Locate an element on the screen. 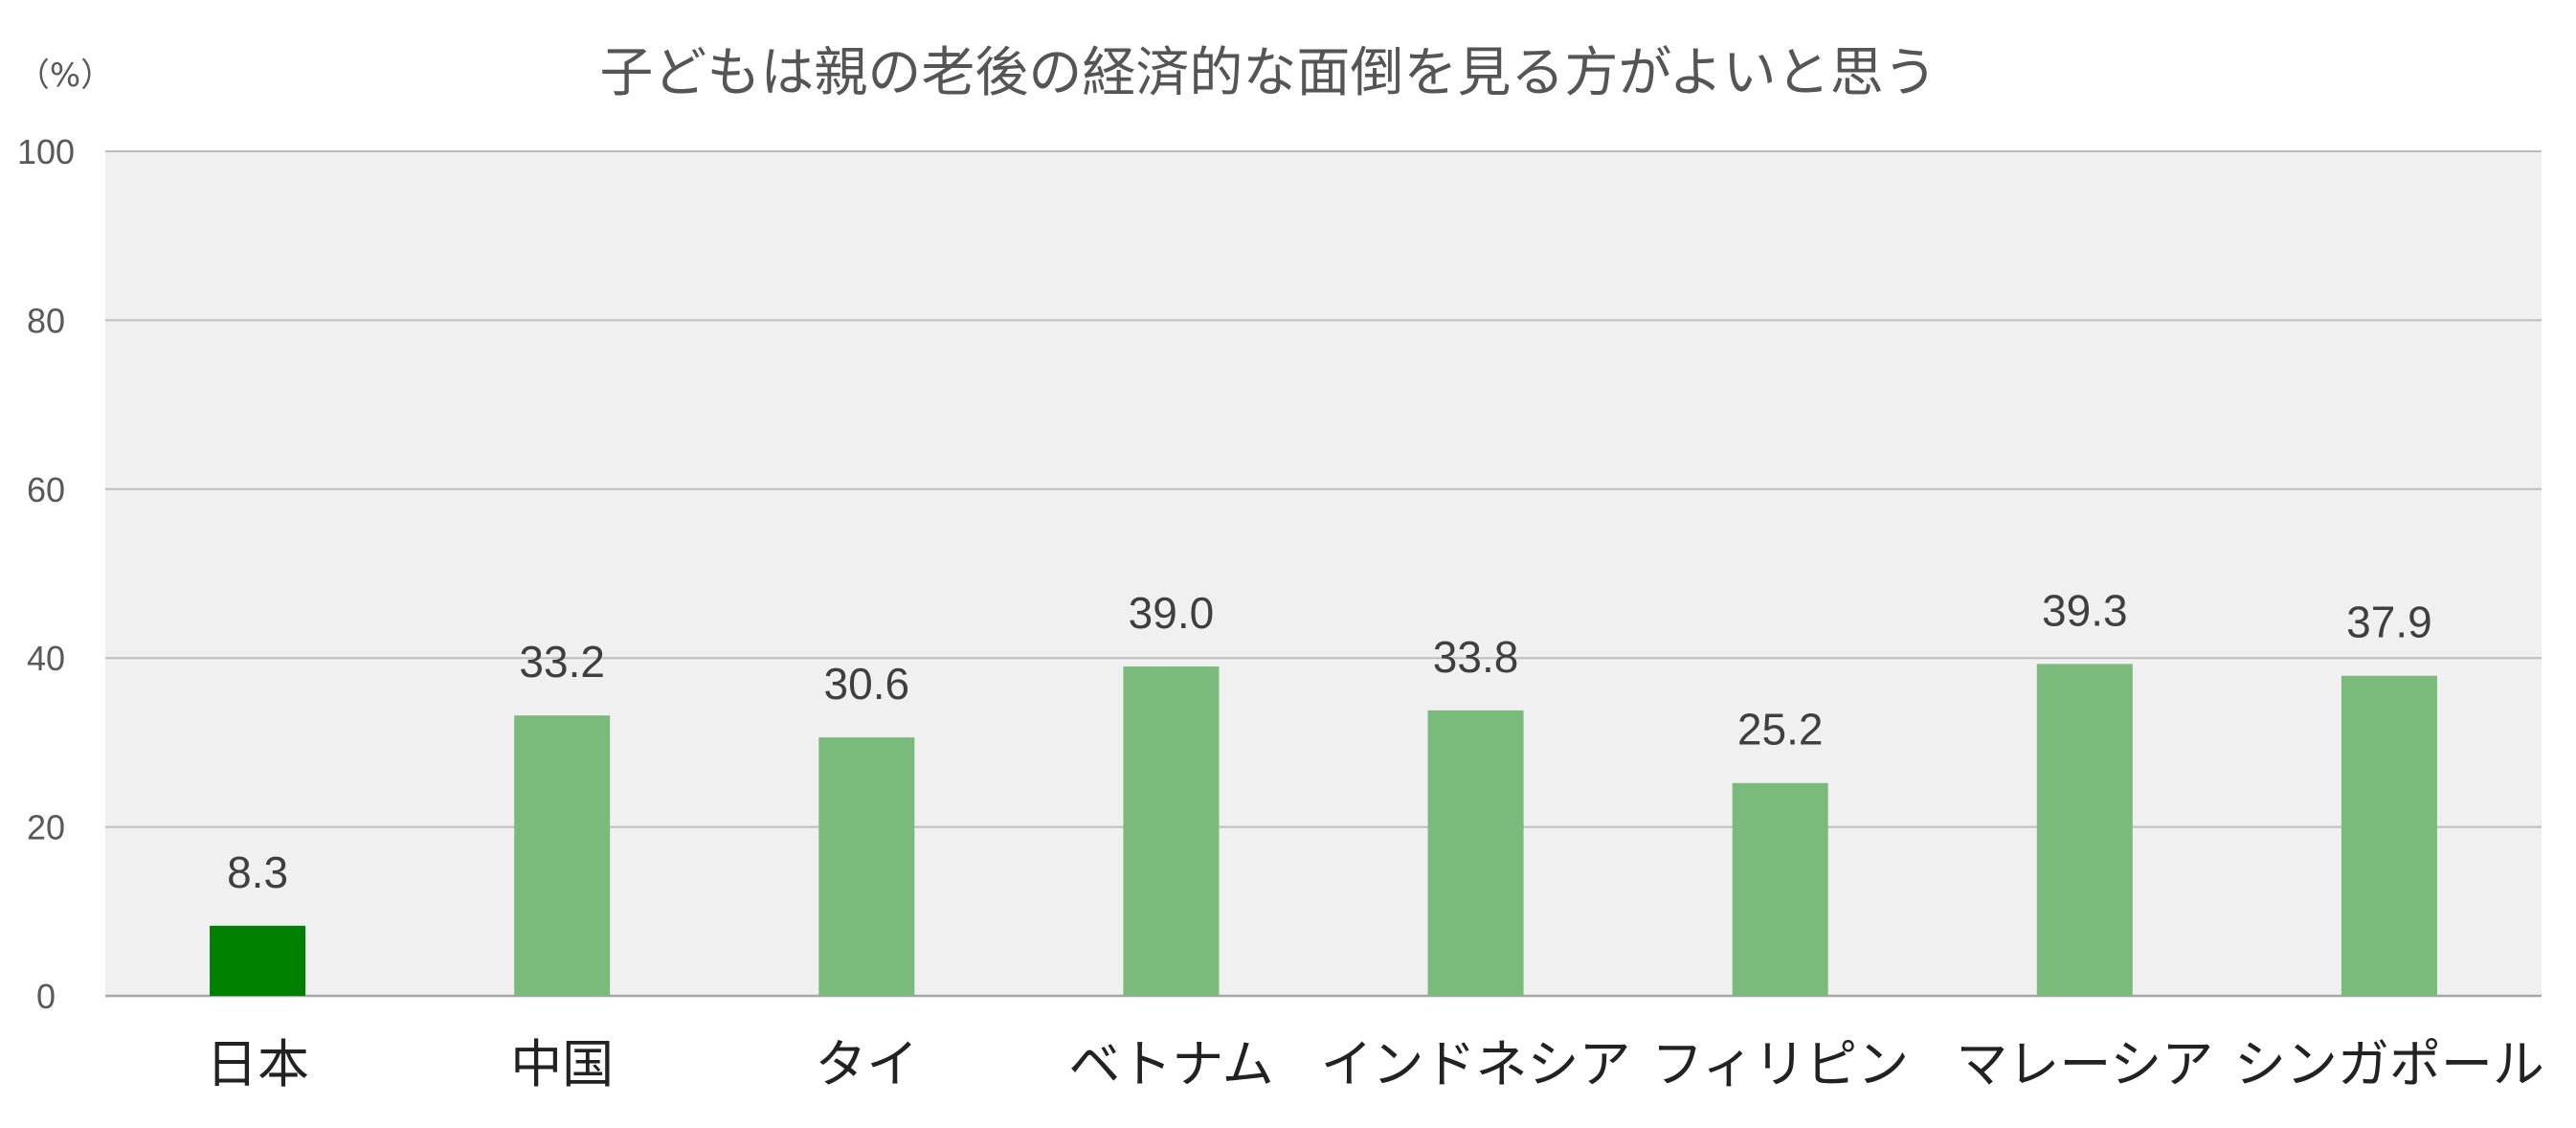  data-label: 8.3 is located at coordinates (257, 872).